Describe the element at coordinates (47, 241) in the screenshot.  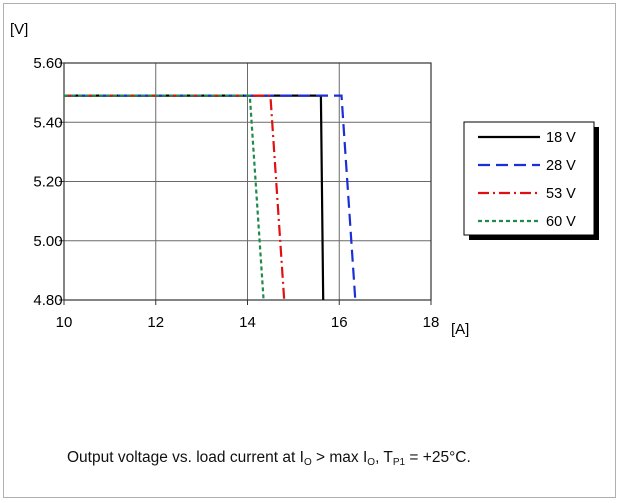
I see `y-tick-label: 5.00` at that location.